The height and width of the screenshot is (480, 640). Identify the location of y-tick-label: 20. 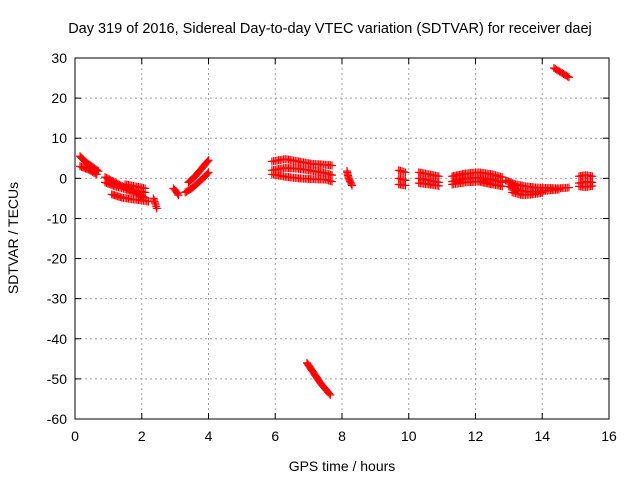
(59, 98).